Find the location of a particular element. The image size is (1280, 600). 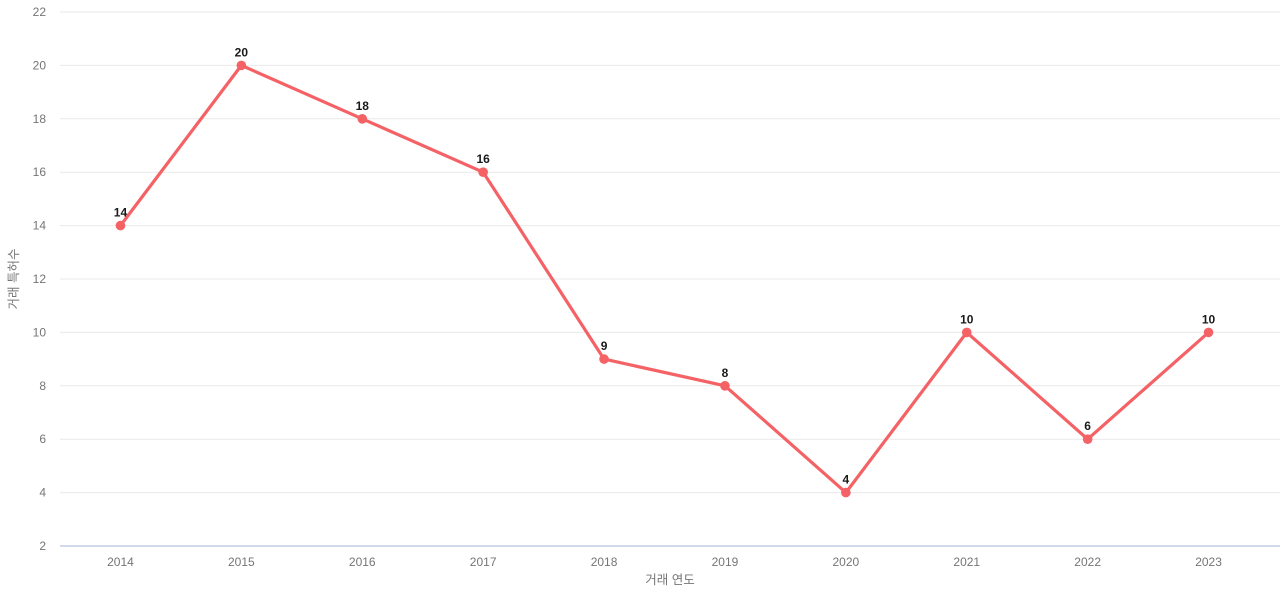

y-tick-label-18: 18 is located at coordinates (40, 119).